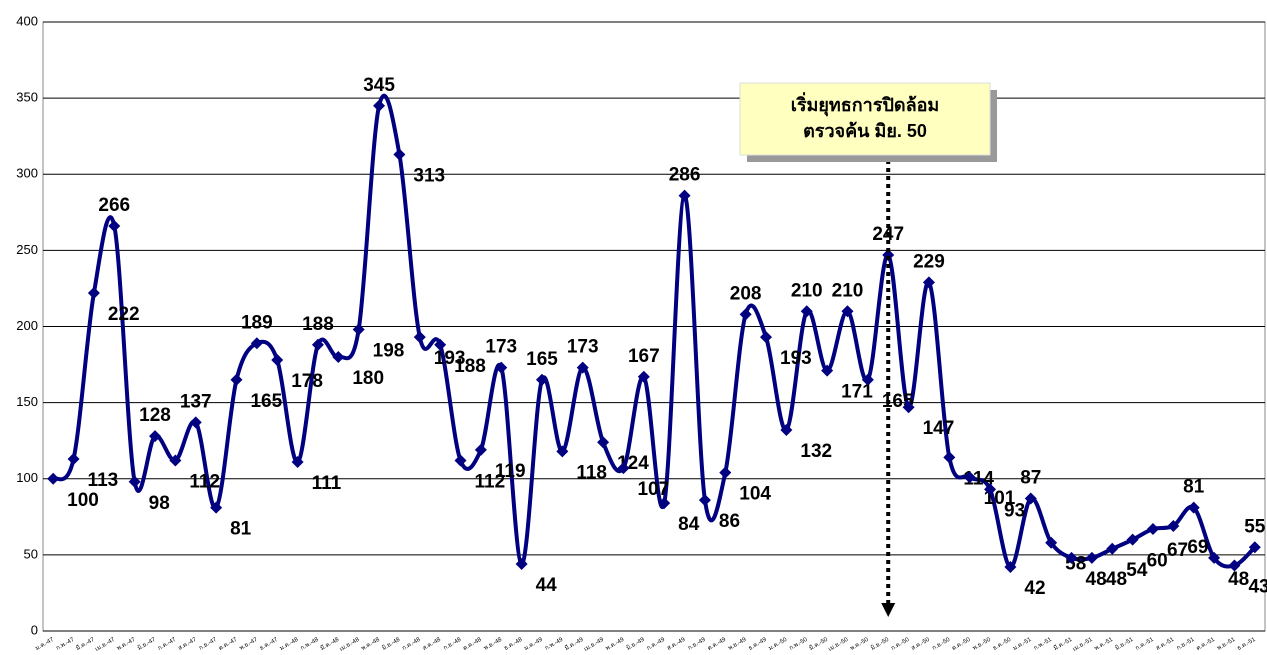 This screenshot has height=655, width=1267. I want to click on data-label: 313, so click(429, 175).